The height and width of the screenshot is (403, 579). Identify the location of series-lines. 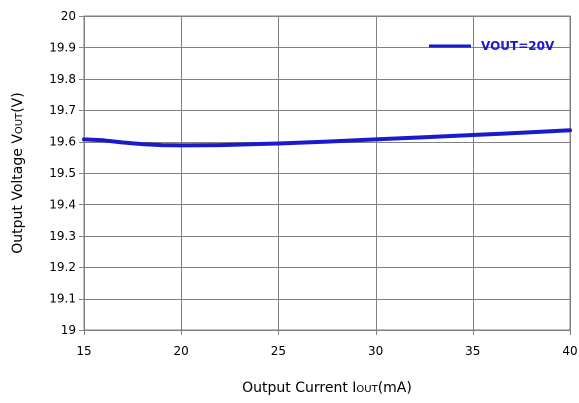
(327, 138).